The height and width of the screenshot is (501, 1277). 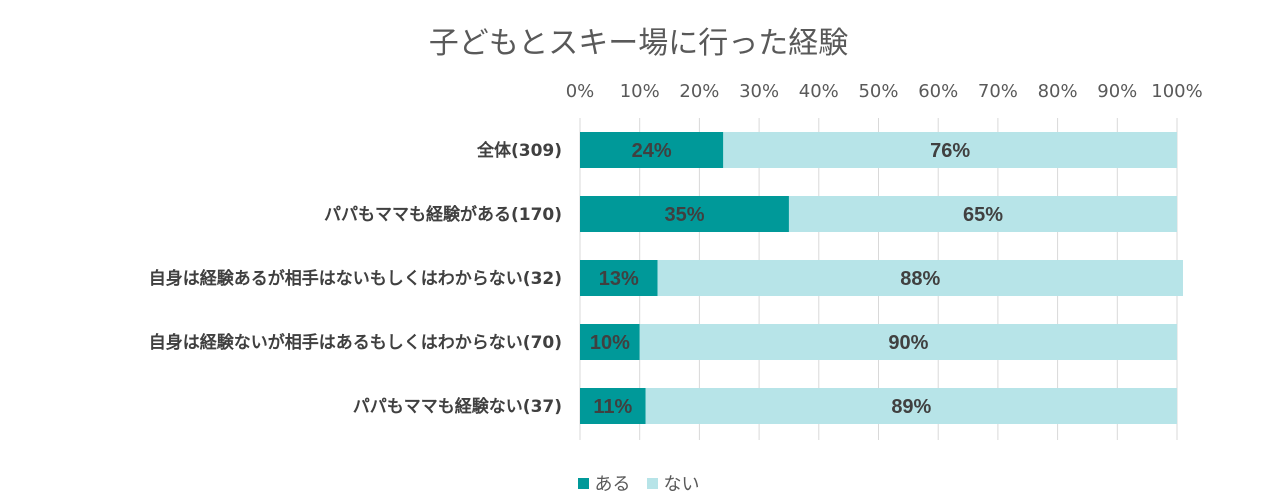 I want to click on x-tick-label: 60%, so click(x=938, y=91).